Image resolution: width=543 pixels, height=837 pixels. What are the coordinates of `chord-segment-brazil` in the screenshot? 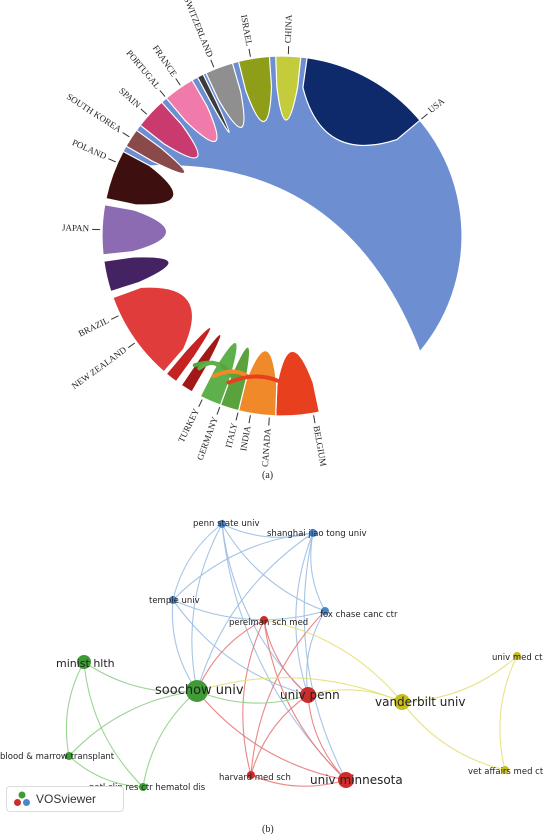 It's located at (136, 274).